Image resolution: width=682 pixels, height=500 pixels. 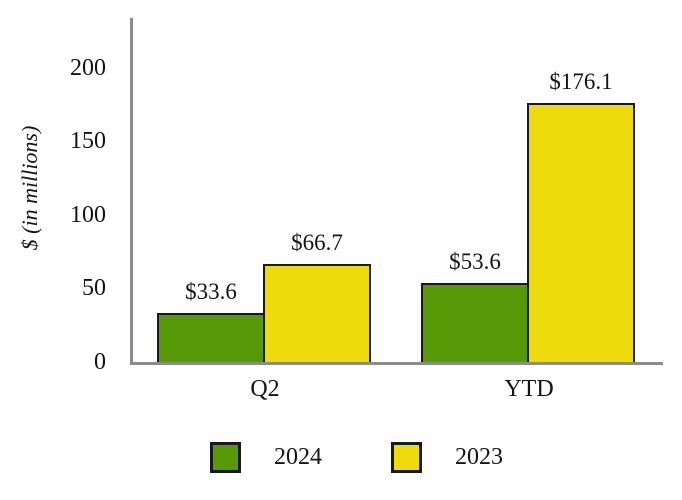 I want to click on y-axis-title: $ (in millions), so click(x=29, y=188).